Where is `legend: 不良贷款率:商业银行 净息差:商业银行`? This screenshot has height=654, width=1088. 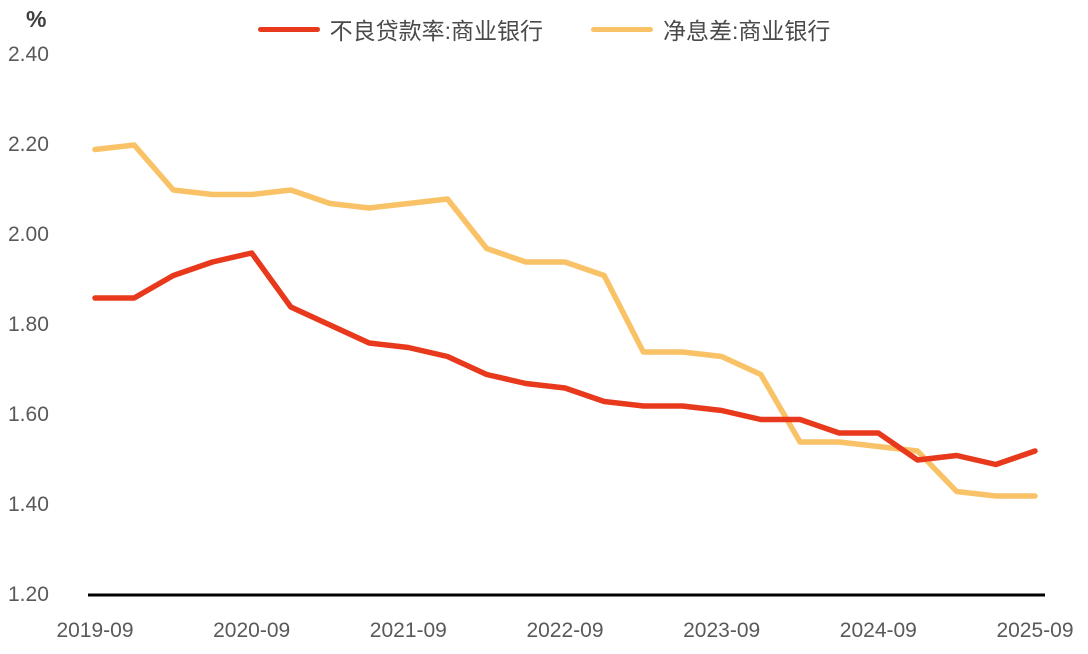
legend: 不良贷款率:商业银行 净息差:商业银行 is located at coordinates (544, 29).